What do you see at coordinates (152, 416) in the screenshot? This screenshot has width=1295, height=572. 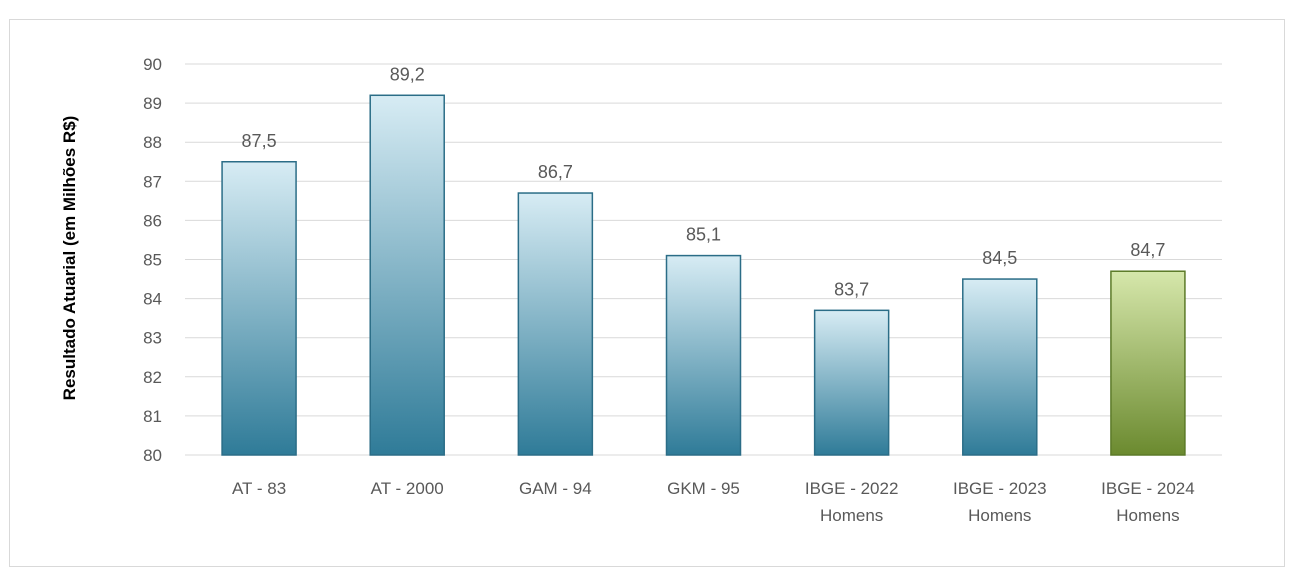 I see `y-tick-label: 81` at bounding box center [152, 416].